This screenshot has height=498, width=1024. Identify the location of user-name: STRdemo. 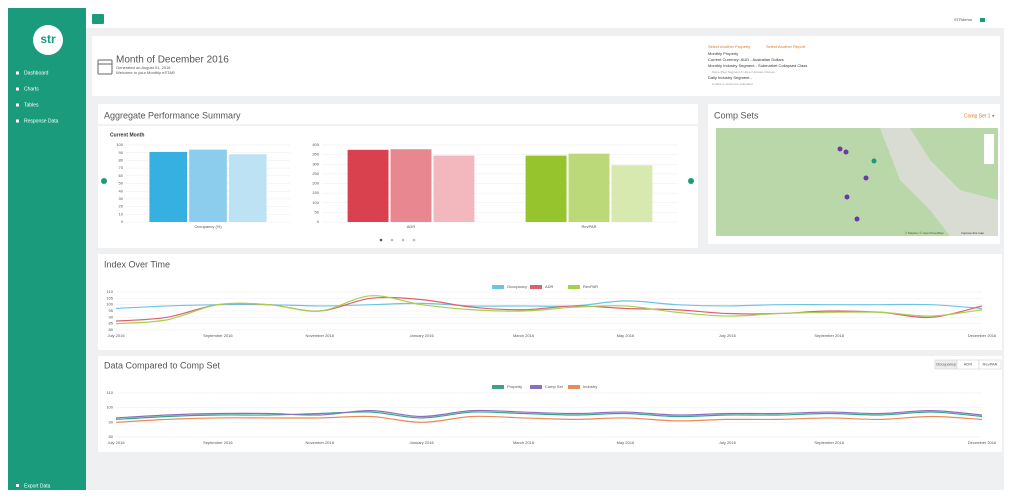
(963, 19).